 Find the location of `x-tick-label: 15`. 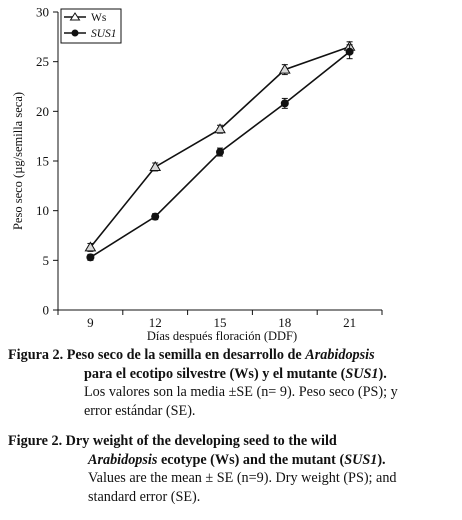

x-tick-label: 15 is located at coordinates (220, 322).